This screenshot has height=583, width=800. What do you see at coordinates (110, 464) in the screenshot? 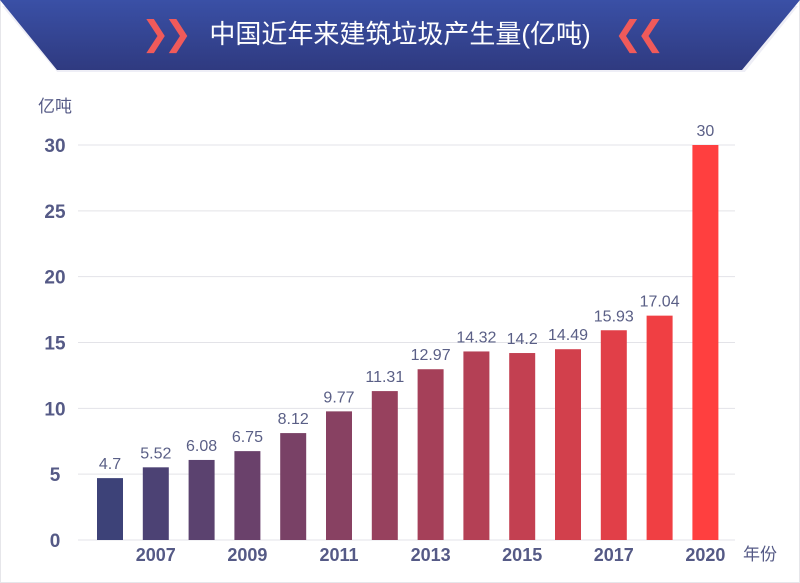
I see `data-label: 4.7` at bounding box center [110, 464].